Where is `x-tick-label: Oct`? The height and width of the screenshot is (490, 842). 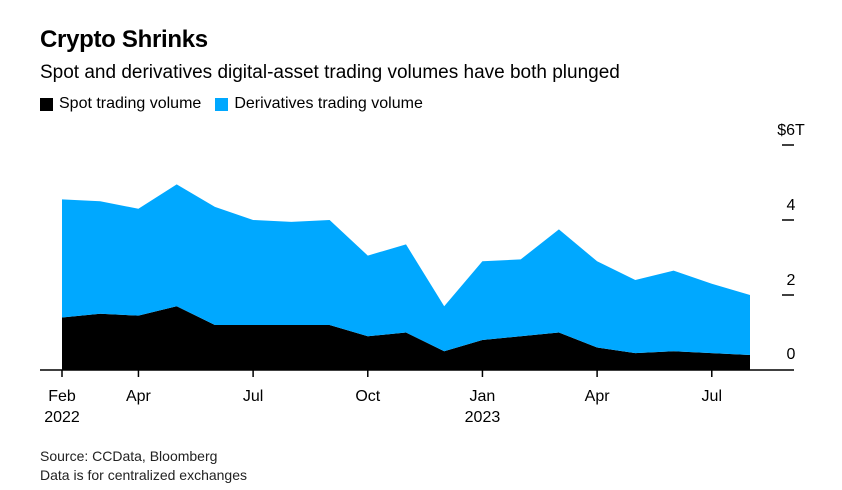 x-tick-label: Oct is located at coordinates (367, 396).